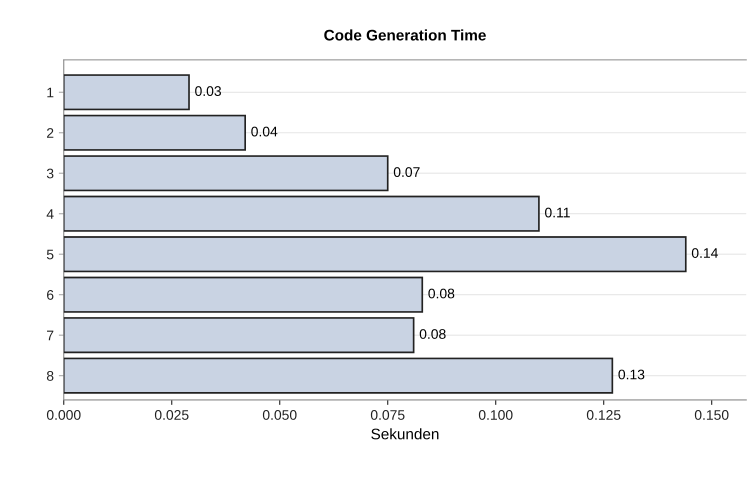  I want to click on y-tick-label: 4, so click(50, 214).